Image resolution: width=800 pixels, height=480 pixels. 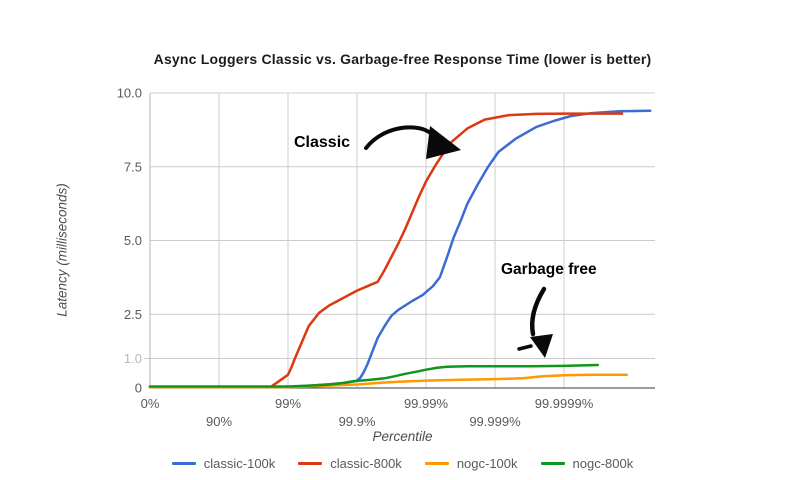 I want to click on x-tick-label-0%: 0%, so click(x=150, y=403).